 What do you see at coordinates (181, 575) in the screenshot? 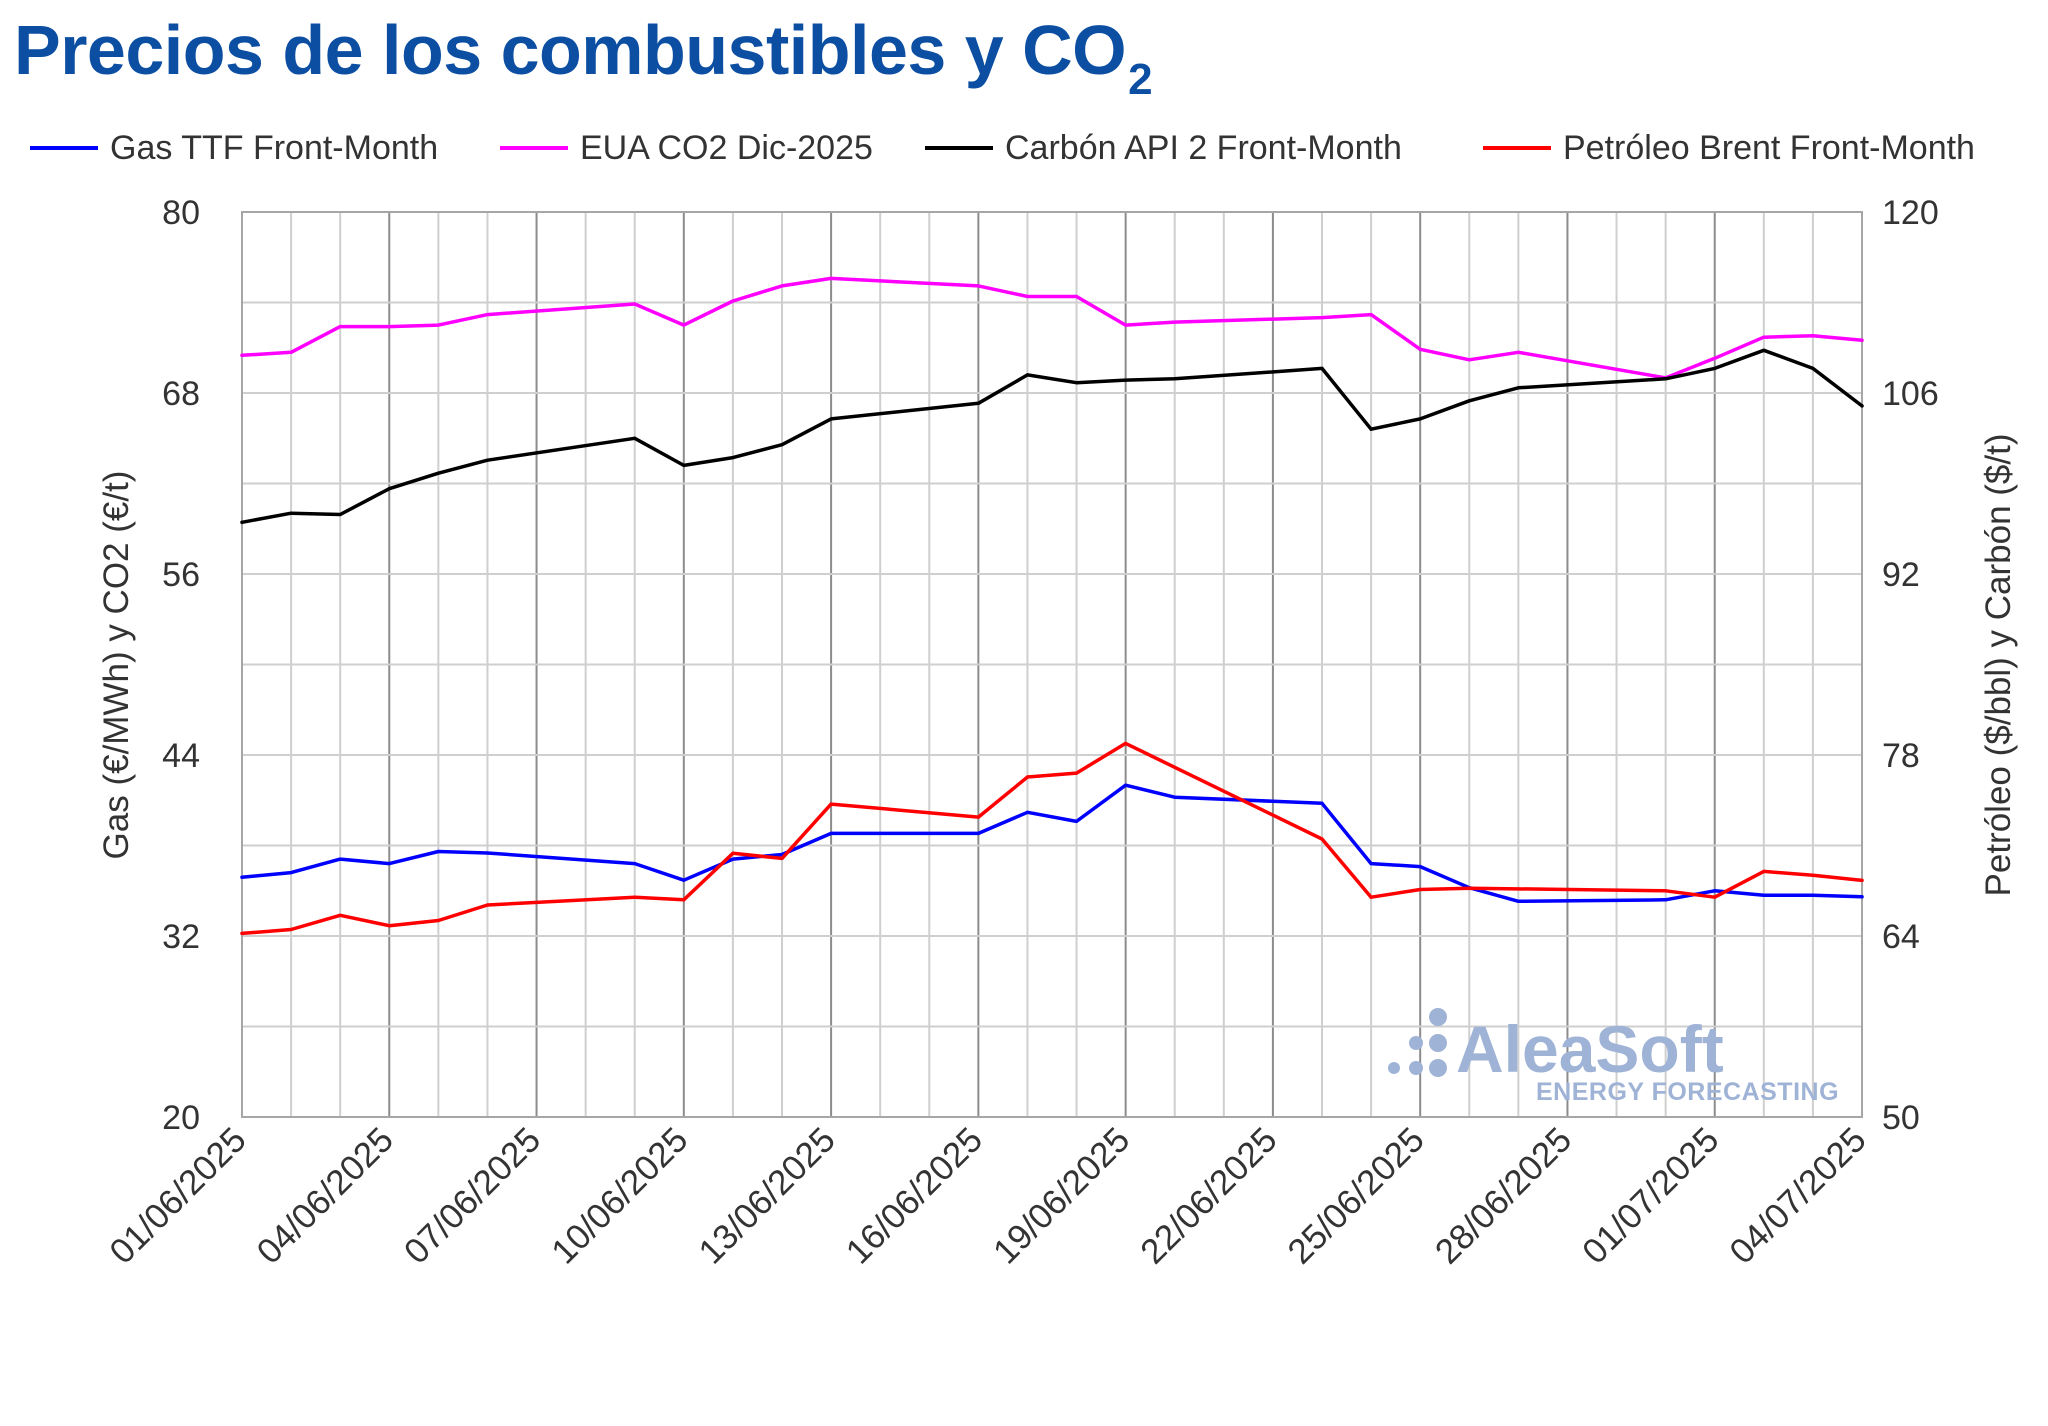
I see `y-tick-label-left: 56` at bounding box center [181, 575].